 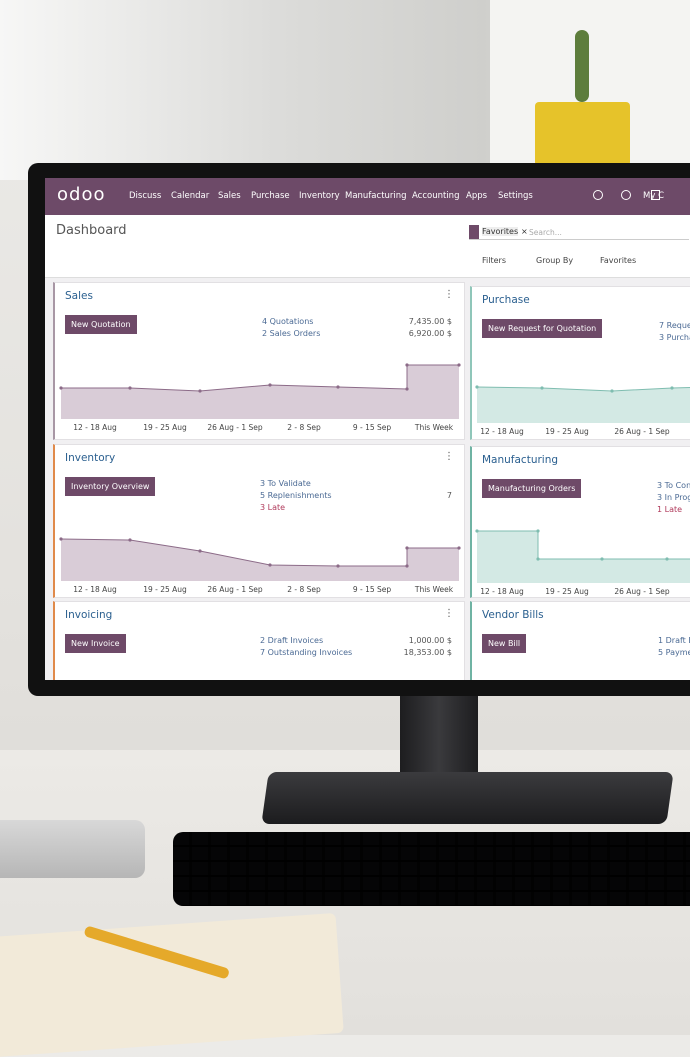 I want to click on card-button: New Quotation, so click(x=101, y=324).